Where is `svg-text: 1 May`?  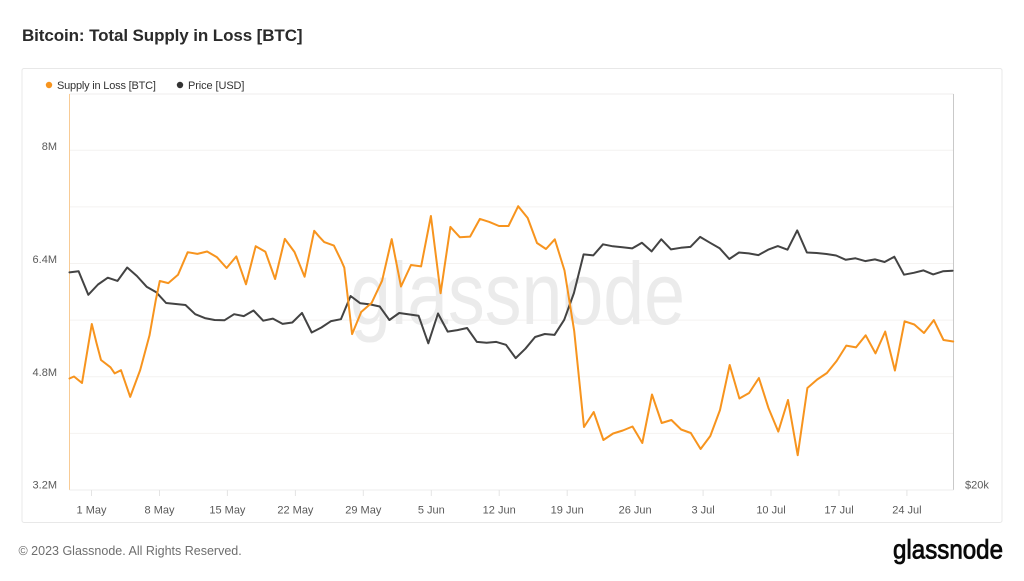 svg-text: 1 May is located at coordinates (92, 511).